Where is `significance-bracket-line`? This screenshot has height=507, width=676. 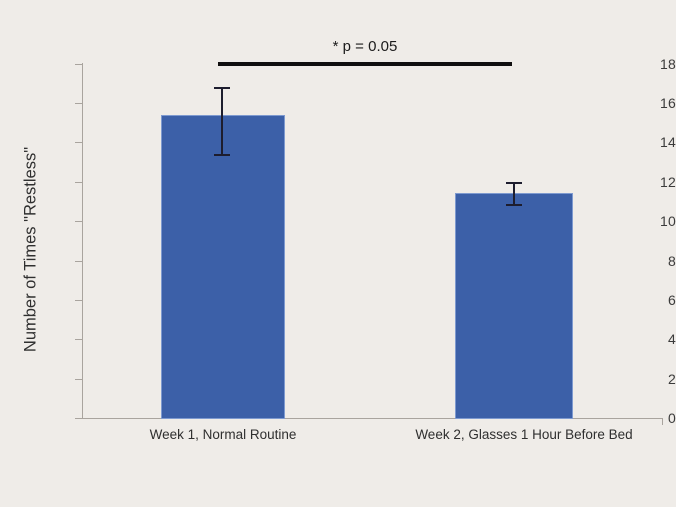 significance-bracket-line is located at coordinates (365, 64).